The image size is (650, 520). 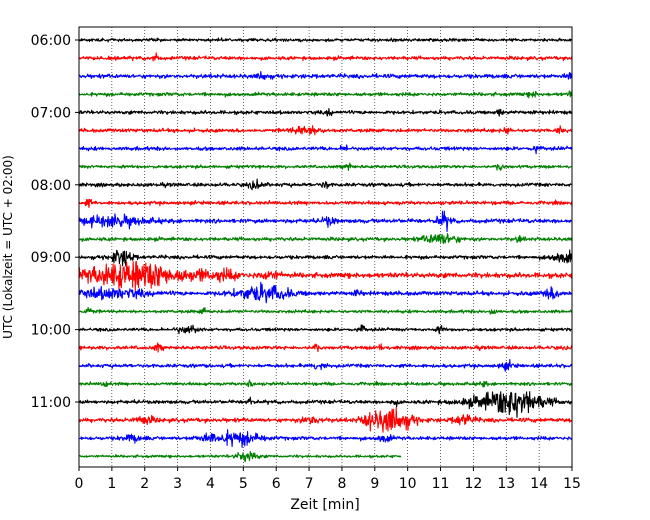 I want to click on trace-11:30, so click(x=325, y=438).